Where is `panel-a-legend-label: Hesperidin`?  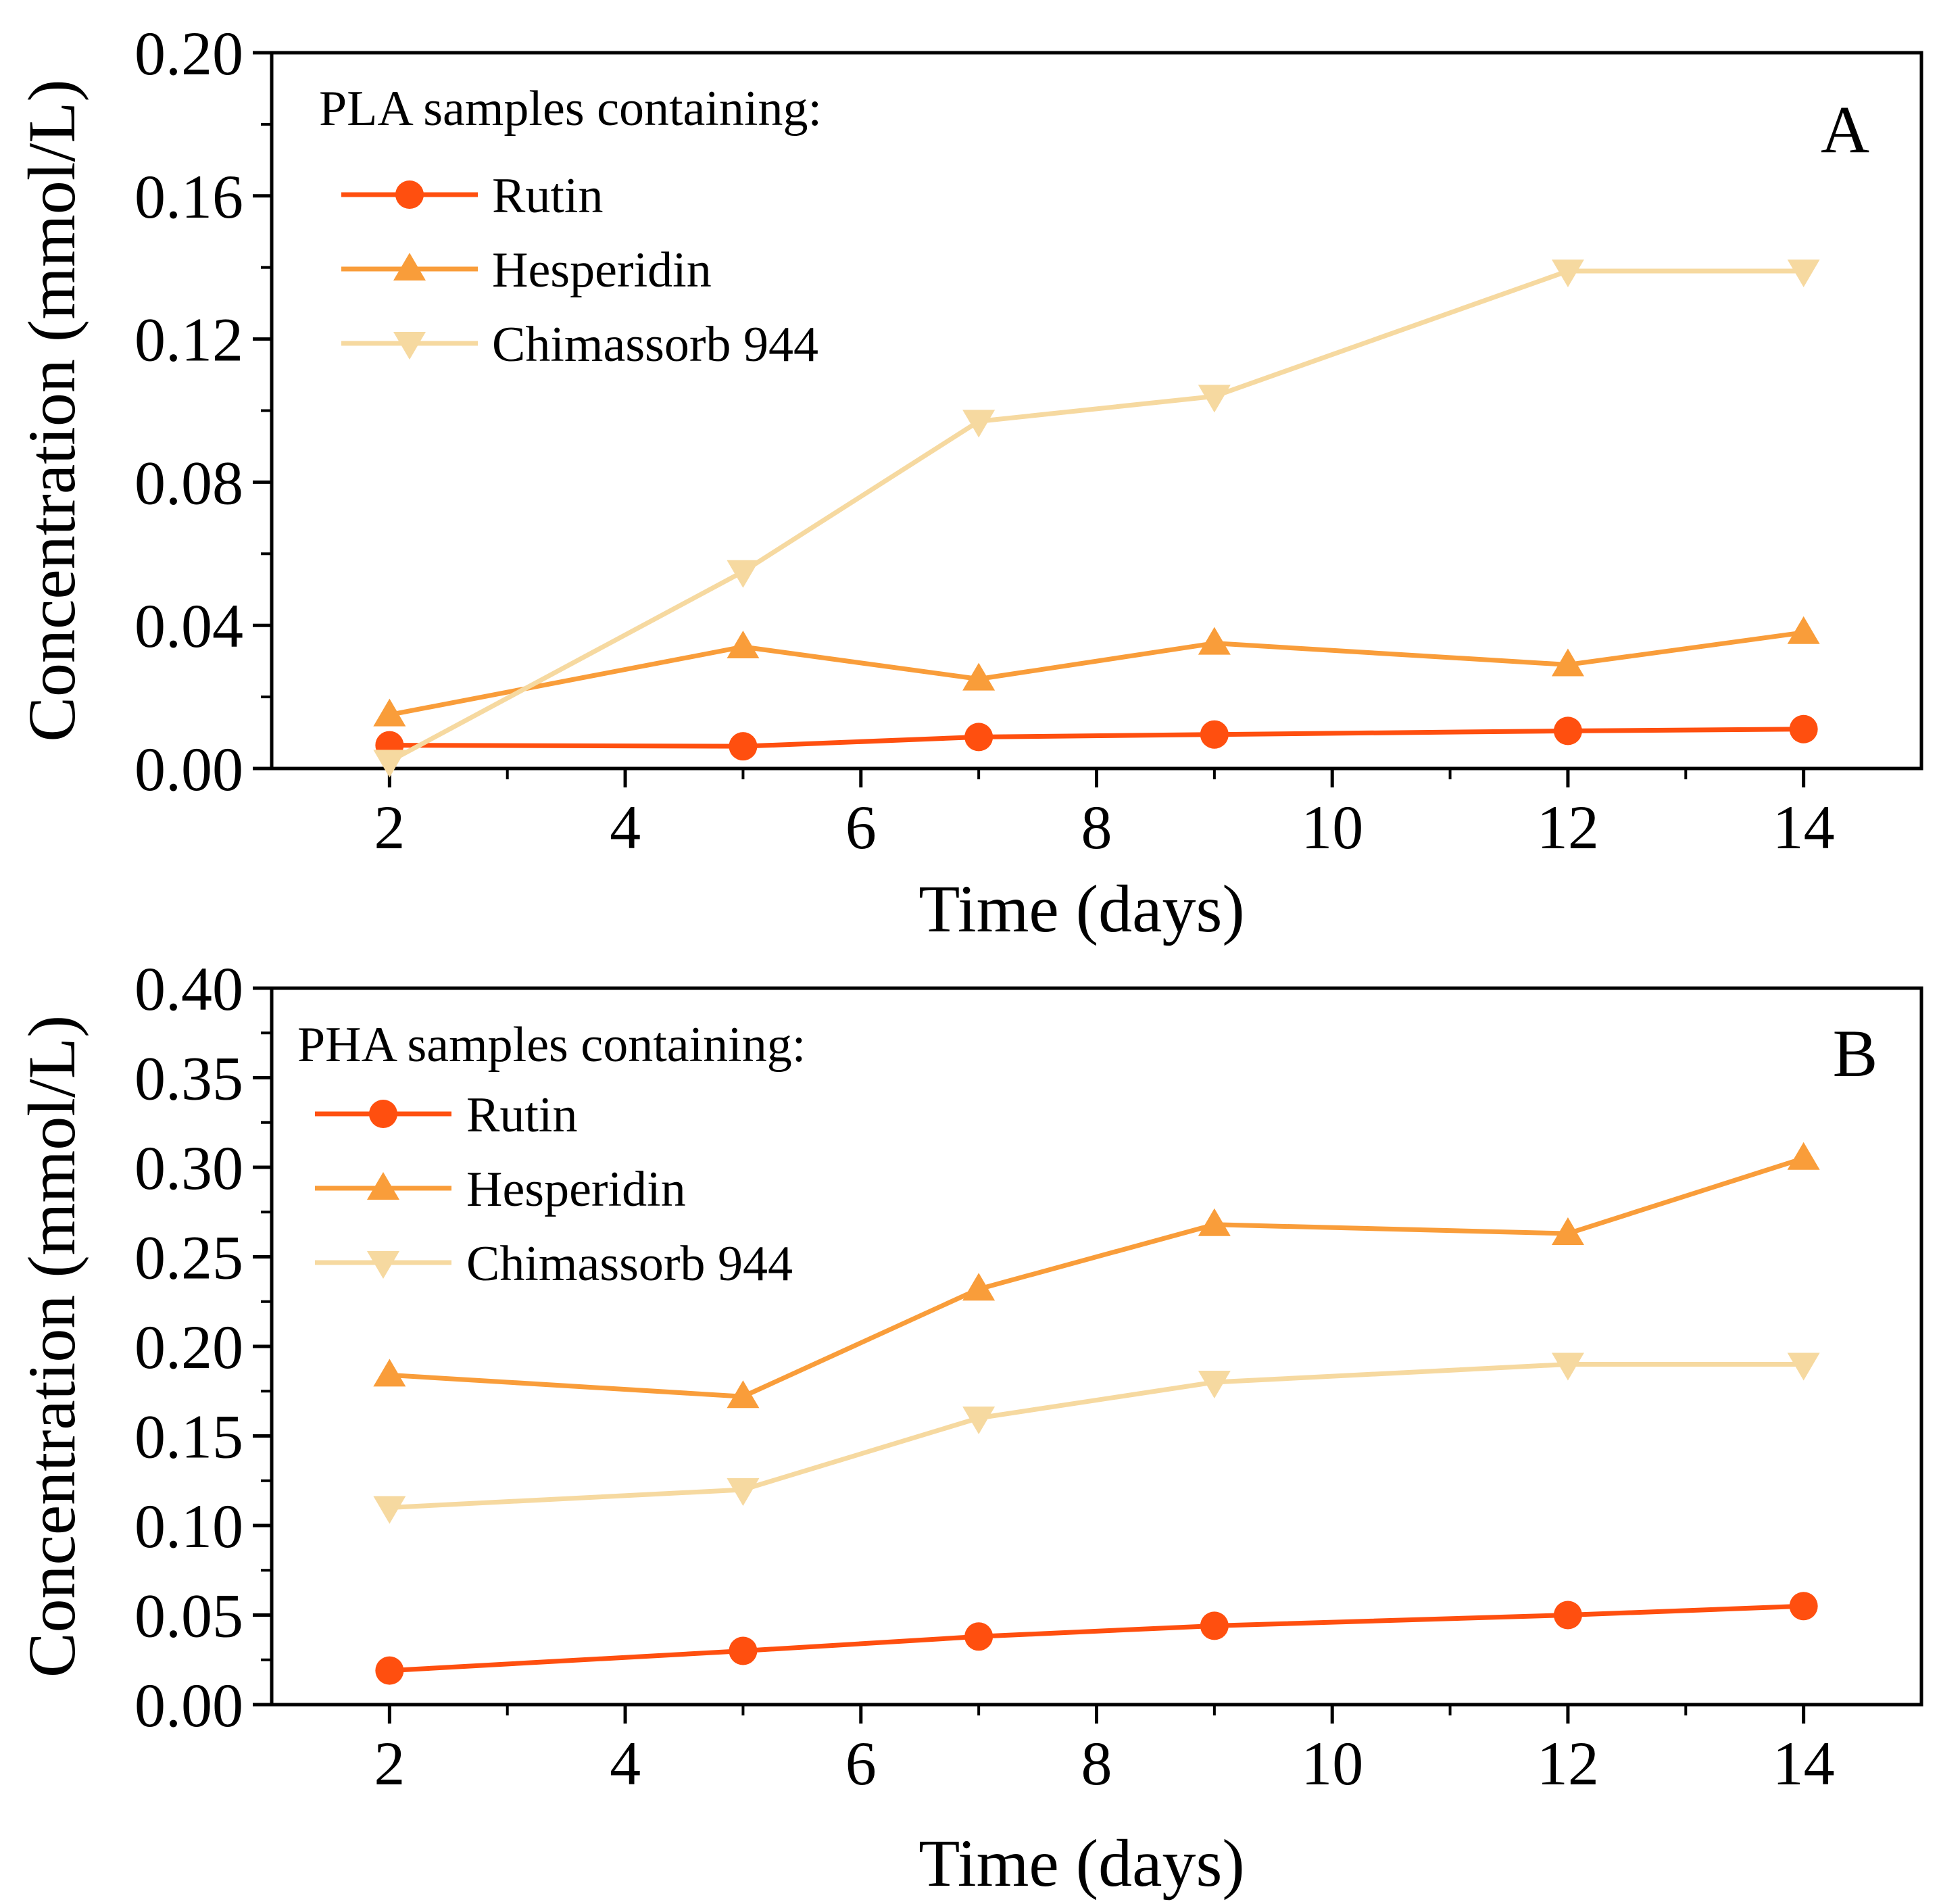 panel-a-legend-label: Hesperidin is located at coordinates (602, 270).